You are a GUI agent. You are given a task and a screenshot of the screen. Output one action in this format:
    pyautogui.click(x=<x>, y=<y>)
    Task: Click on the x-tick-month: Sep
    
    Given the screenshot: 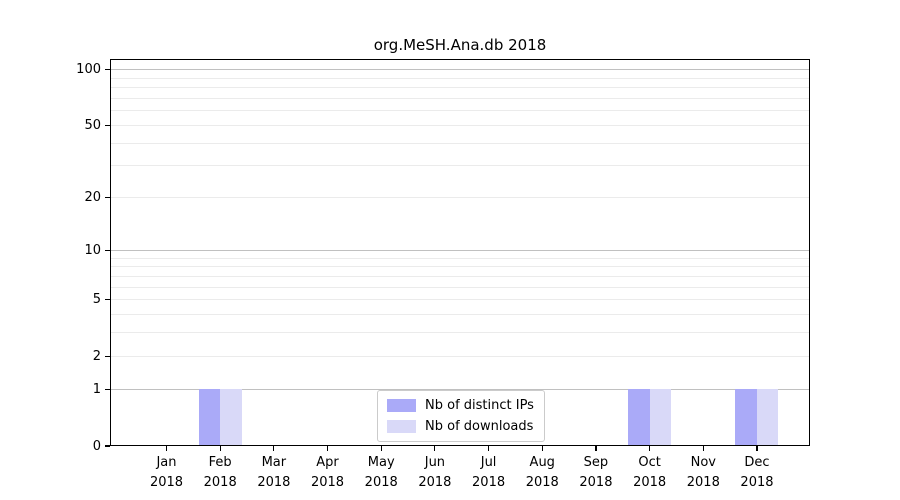 What is the action you would take?
    pyautogui.click(x=596, y=462)
    